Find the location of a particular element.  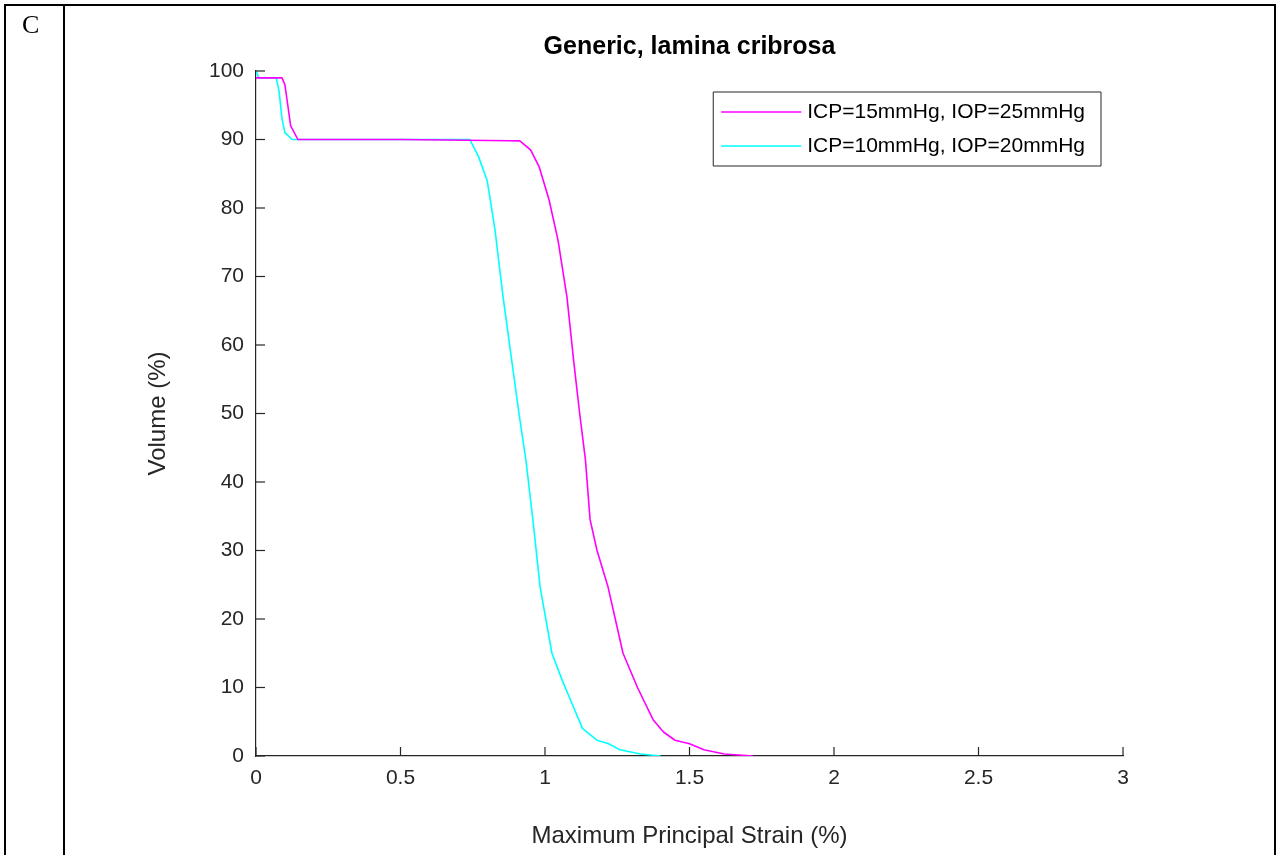

y-tick-label: 80 is located at coordinates (232, 206).